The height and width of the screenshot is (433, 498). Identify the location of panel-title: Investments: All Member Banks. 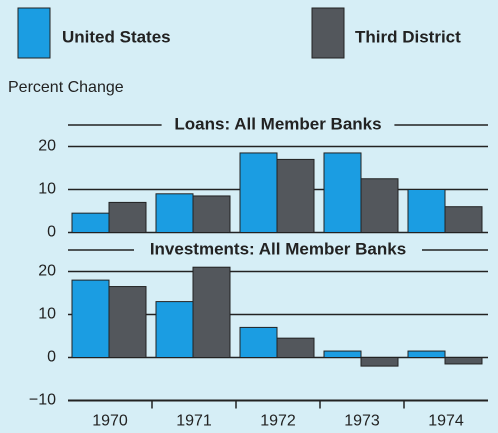
(278, 248).